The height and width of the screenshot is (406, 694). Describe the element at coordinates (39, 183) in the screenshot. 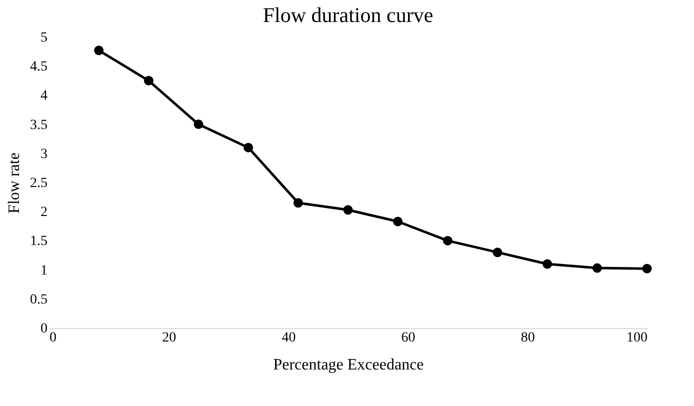

I see `y-tick-label: 2.5` at that location.